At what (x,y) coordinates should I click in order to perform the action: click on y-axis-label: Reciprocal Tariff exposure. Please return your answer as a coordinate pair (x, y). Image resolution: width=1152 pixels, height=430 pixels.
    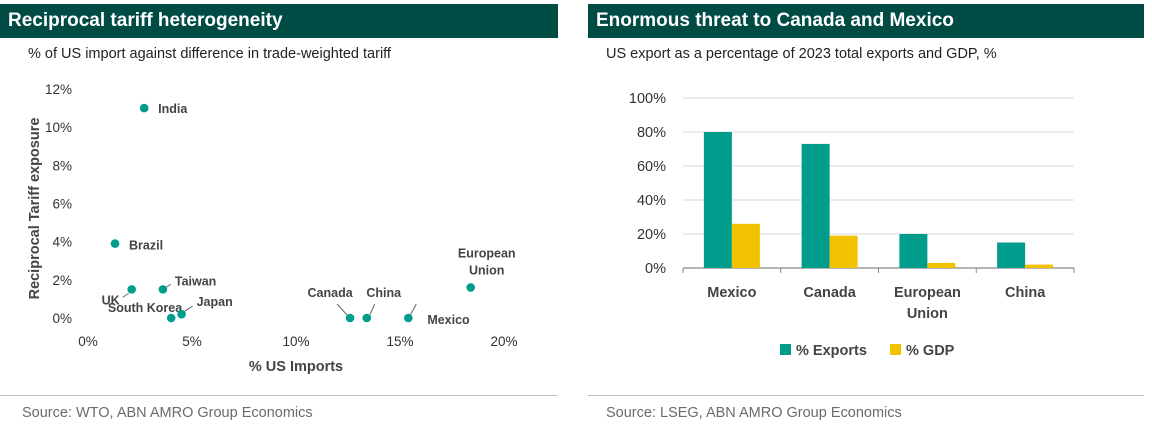
    Looking at the image, I should click on (35, 209).